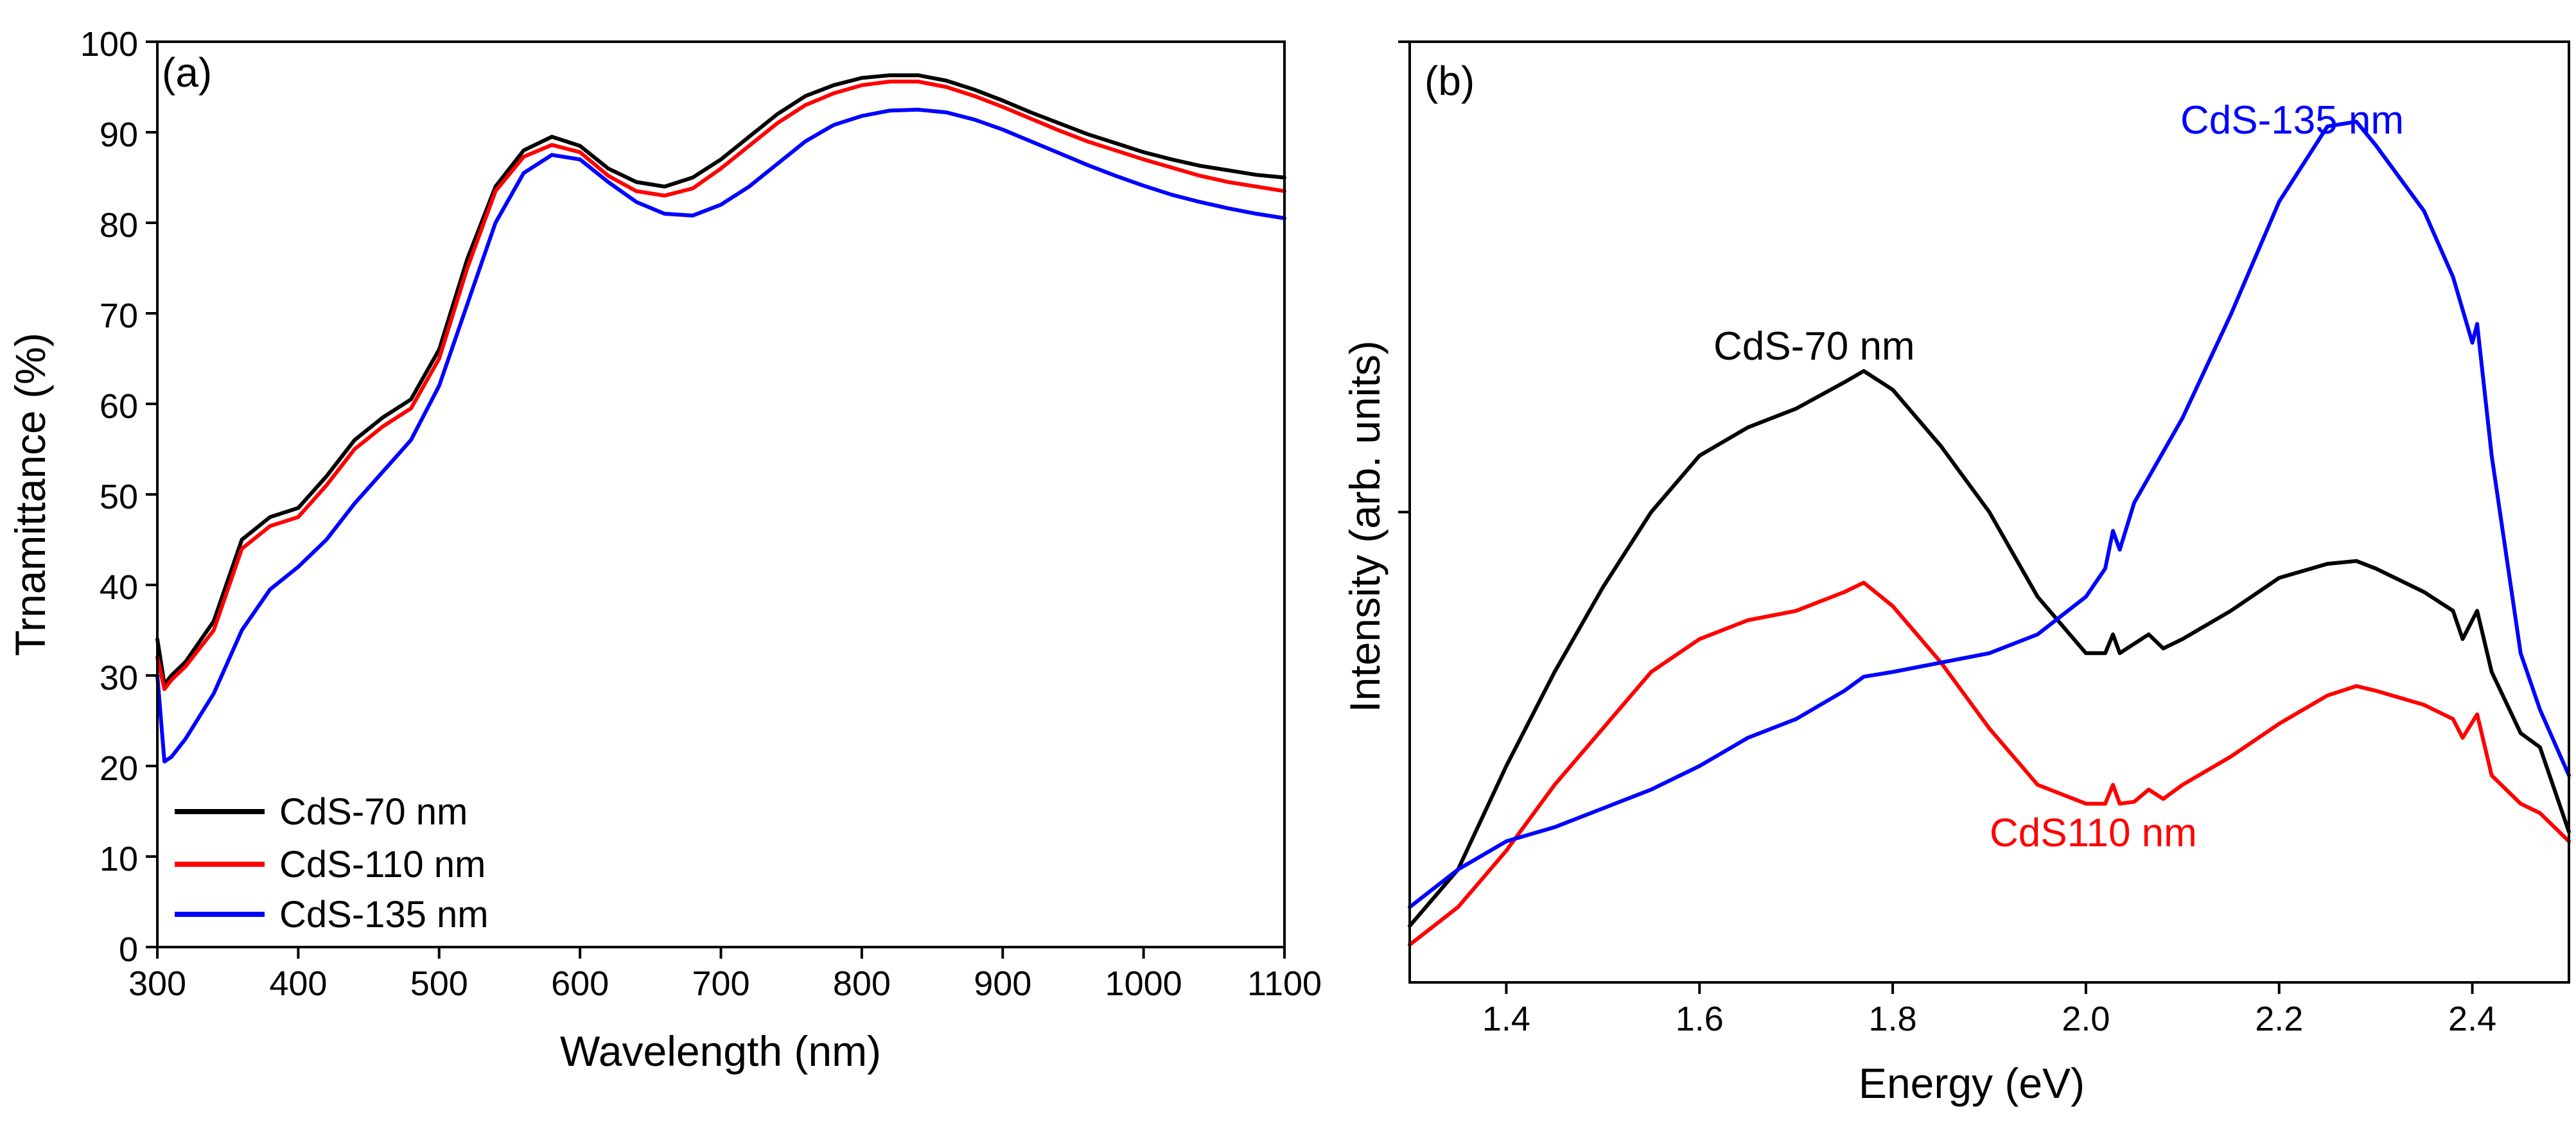 The image size is (2576, 1123). What do you see at coordinates (720, 1051) in the screenshot?
I see `panel-a-x-axis-label: Wavelength (nm)` at bounding box center [720, 1051].